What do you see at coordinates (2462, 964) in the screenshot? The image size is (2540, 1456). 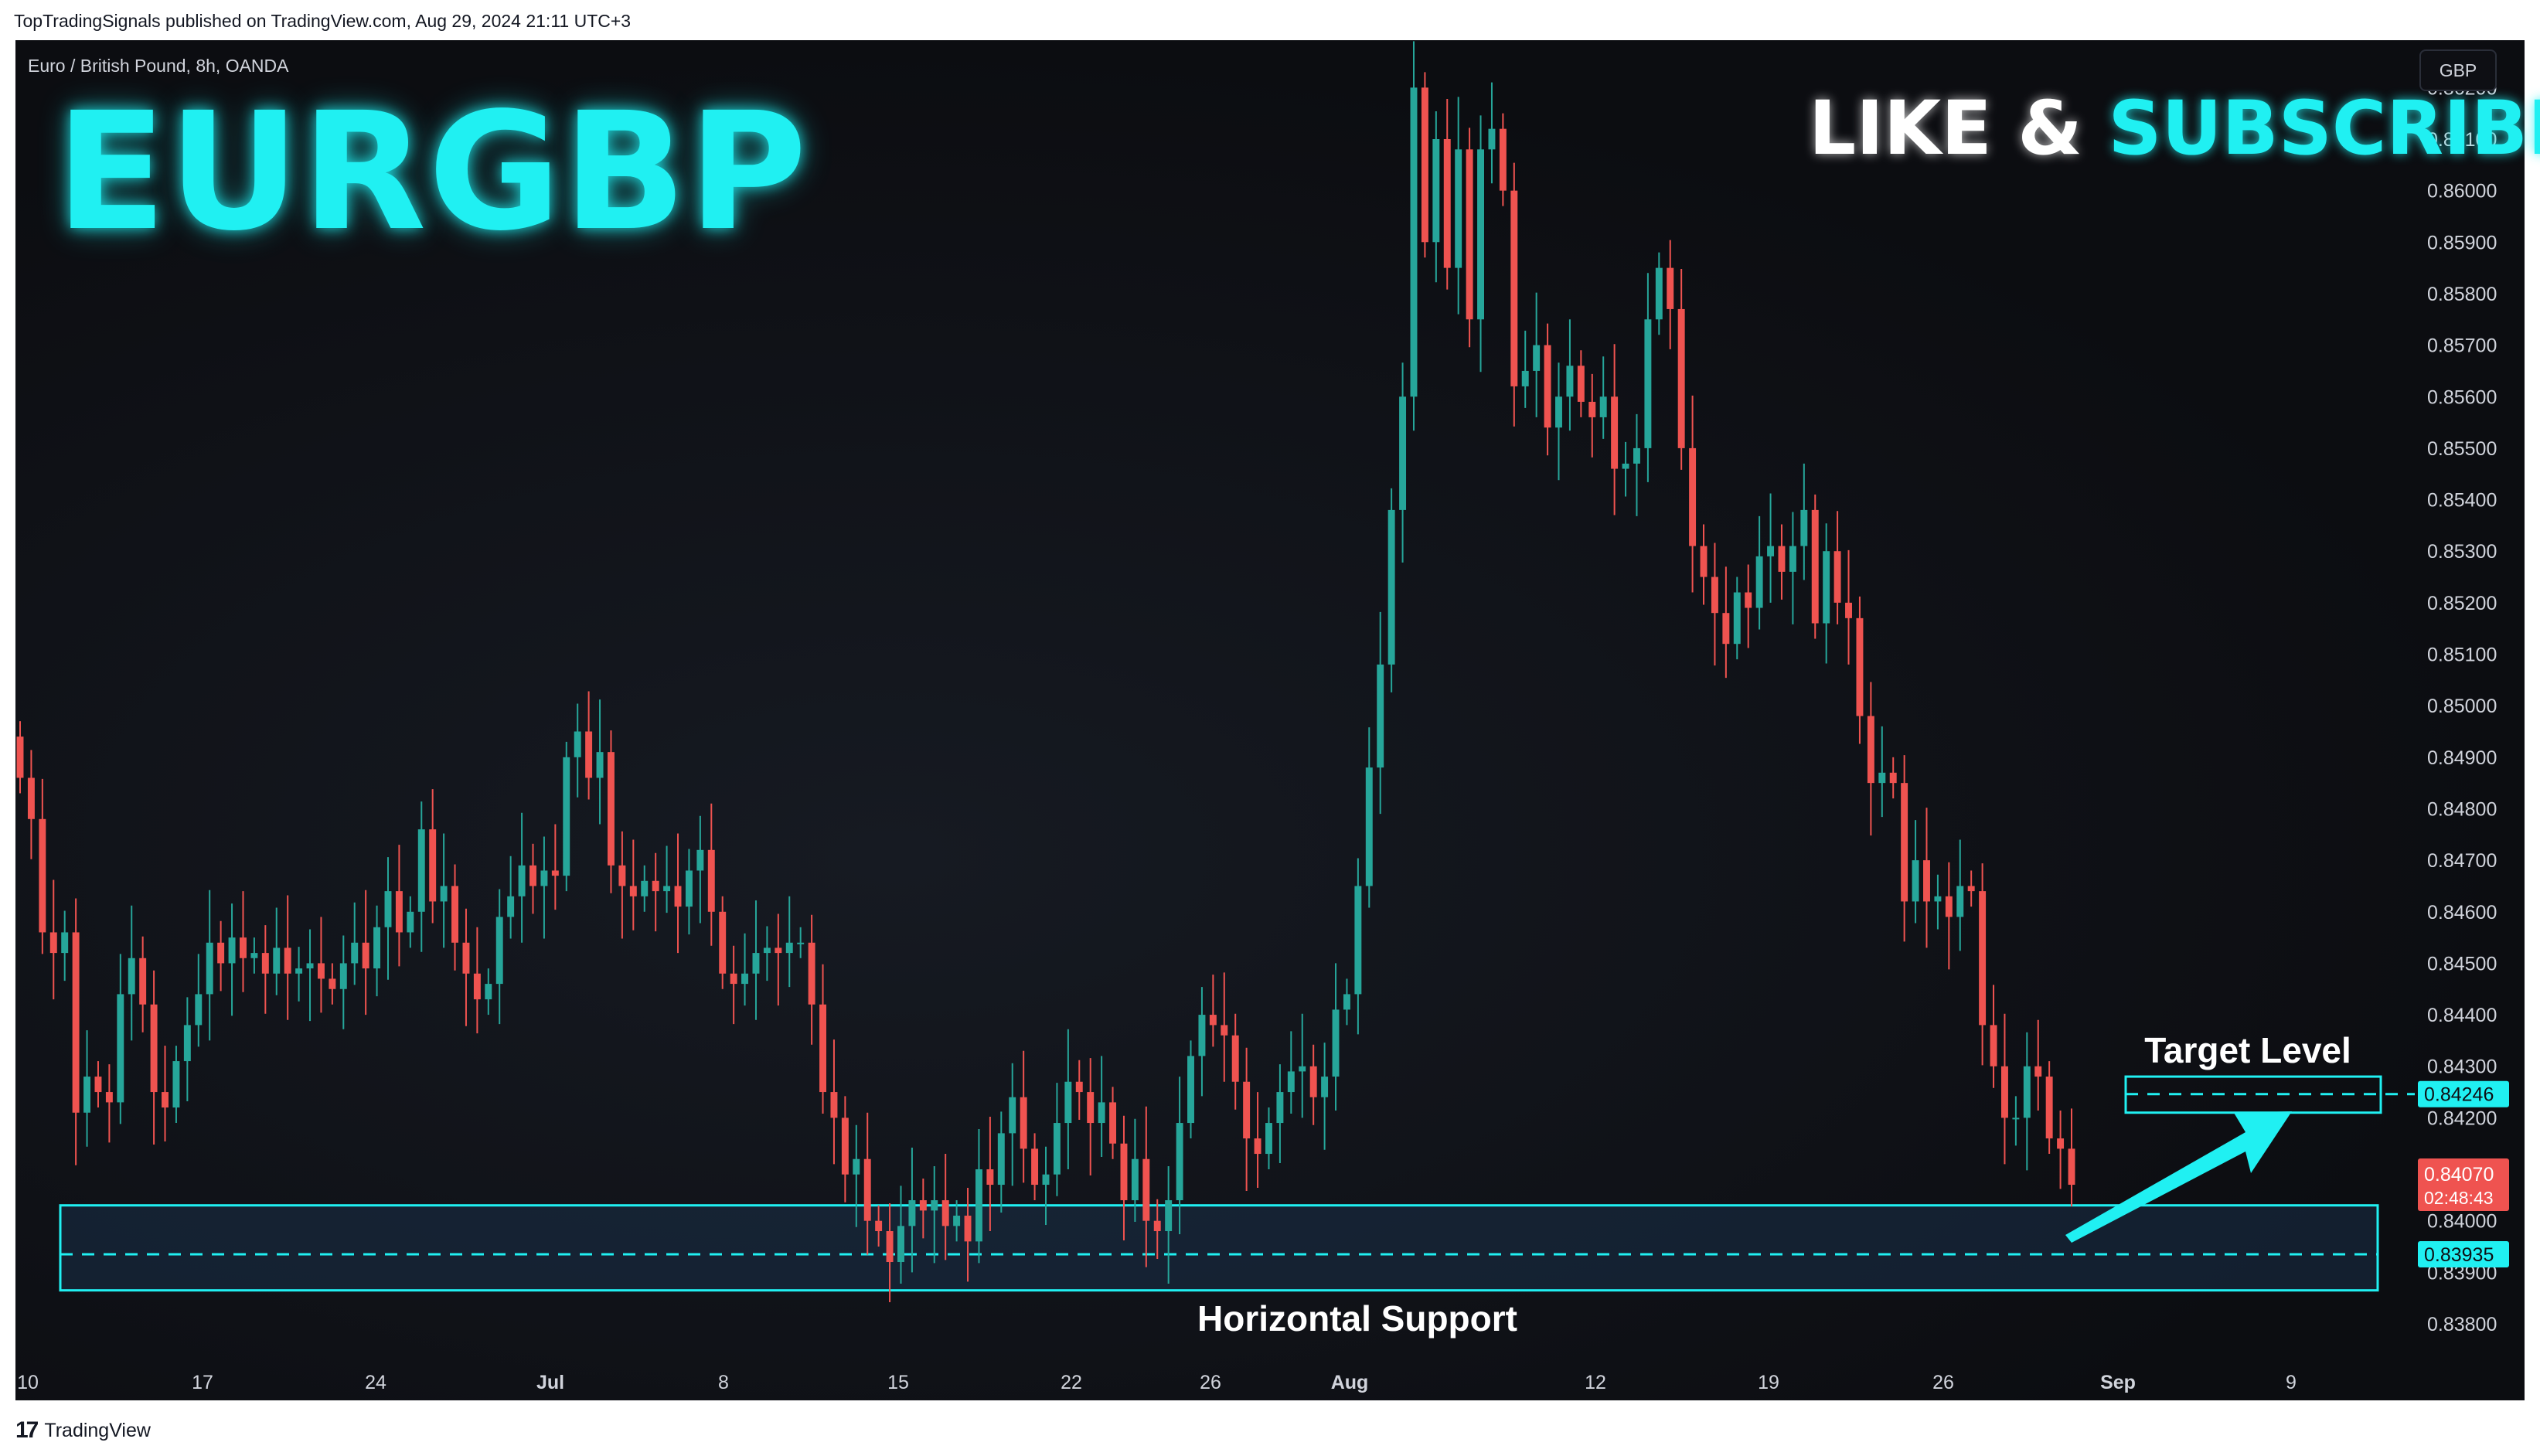 I see `y-tick-label: 0.84500` at bounding box center [2462, 964].